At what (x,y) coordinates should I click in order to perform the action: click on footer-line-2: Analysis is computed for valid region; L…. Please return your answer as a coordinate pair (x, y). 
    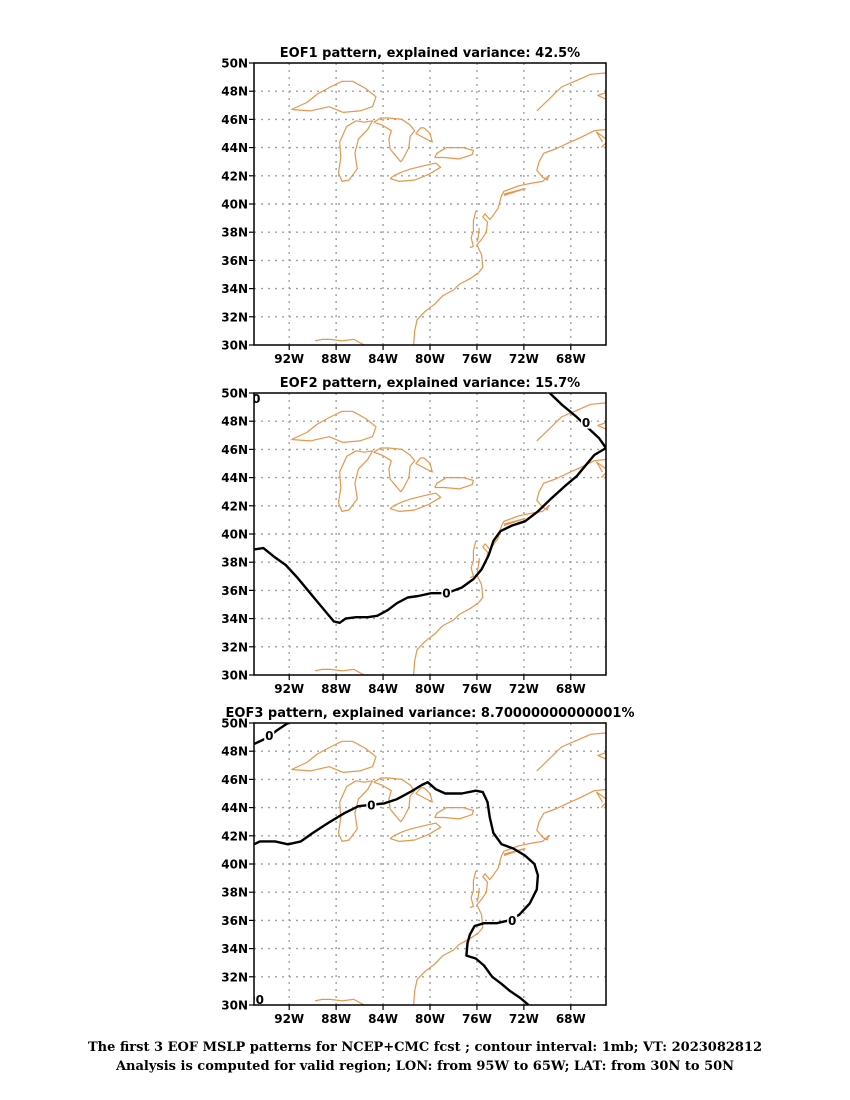
    Looking at the image, I should click on (425, 1066).